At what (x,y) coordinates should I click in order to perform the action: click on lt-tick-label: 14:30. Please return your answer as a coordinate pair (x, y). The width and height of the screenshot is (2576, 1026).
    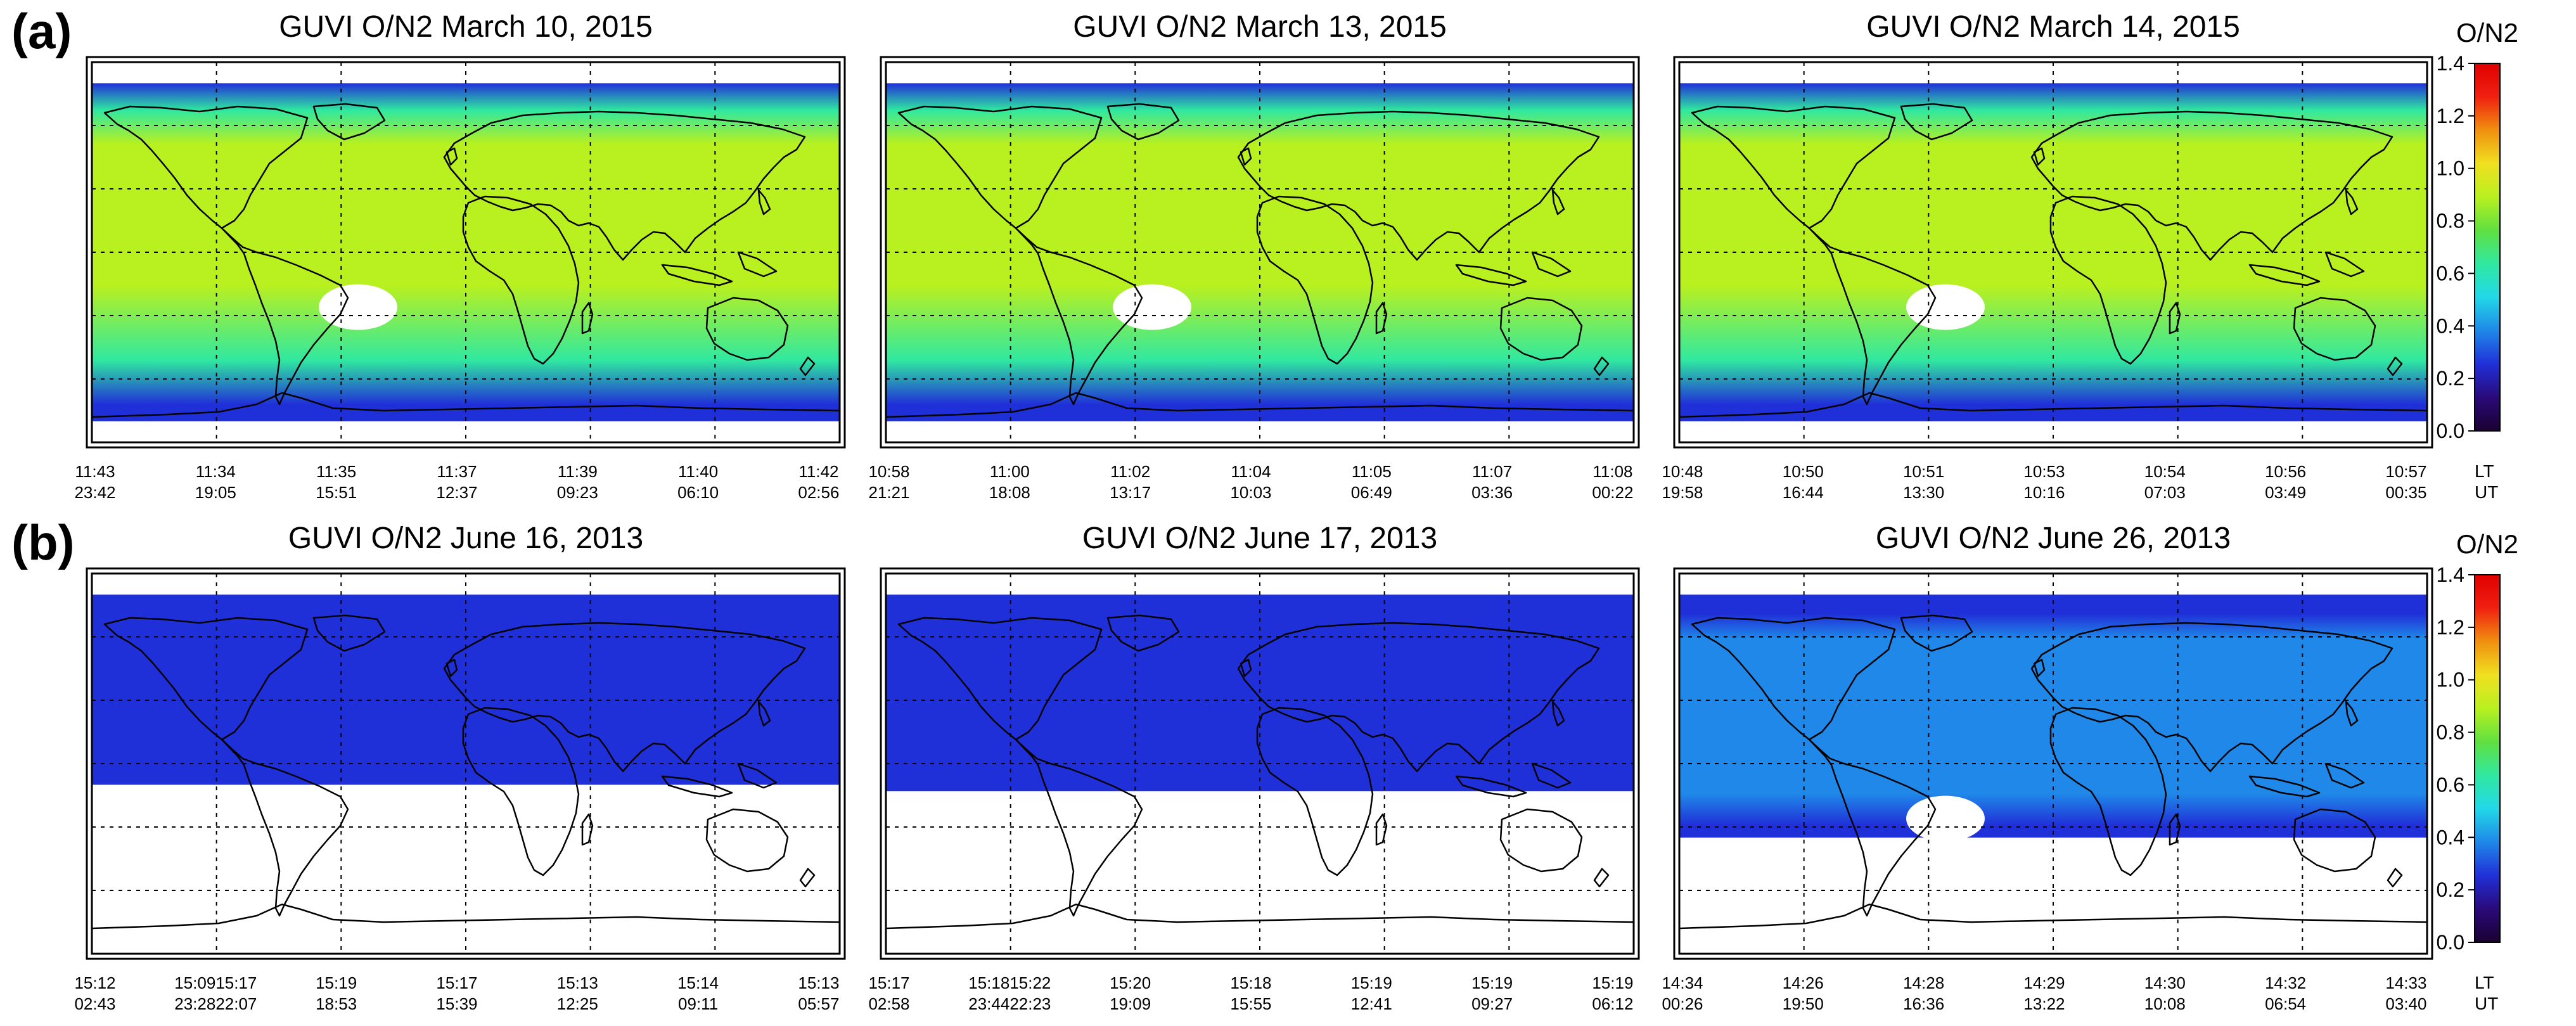
    Looking at the image, I should click on (2165, 982).